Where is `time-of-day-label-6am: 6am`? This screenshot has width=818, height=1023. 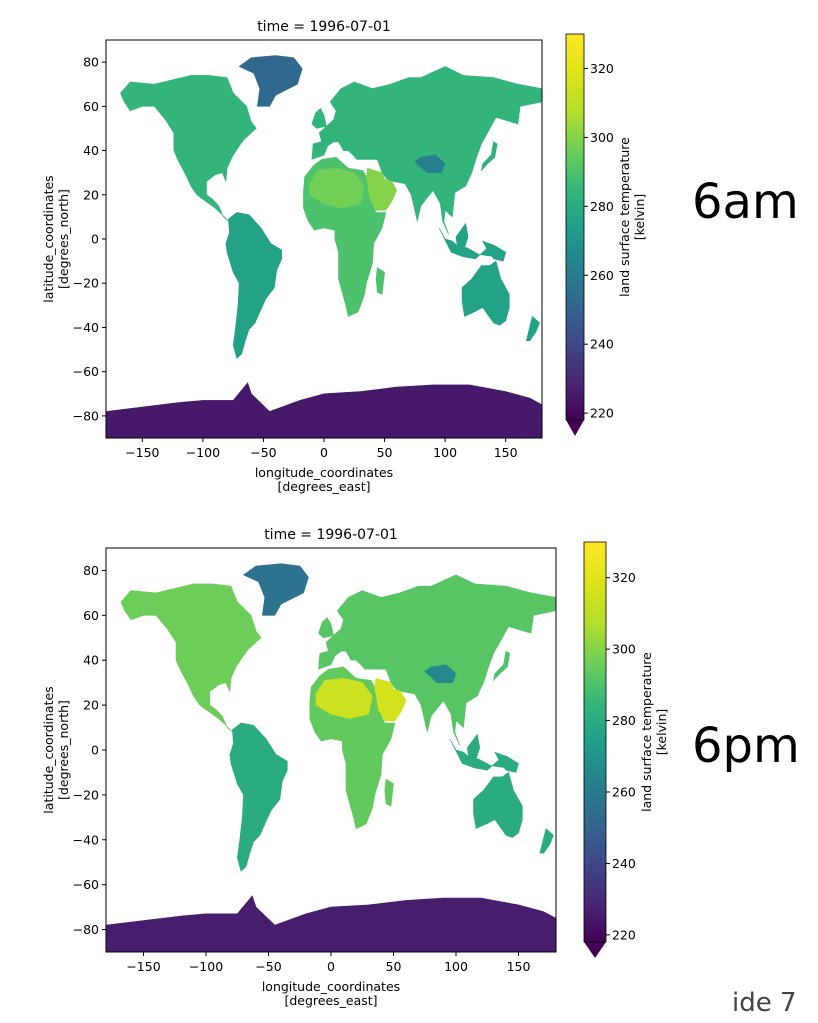 time-of-day-label-6am: 6am is located at coordinates (745, 202).